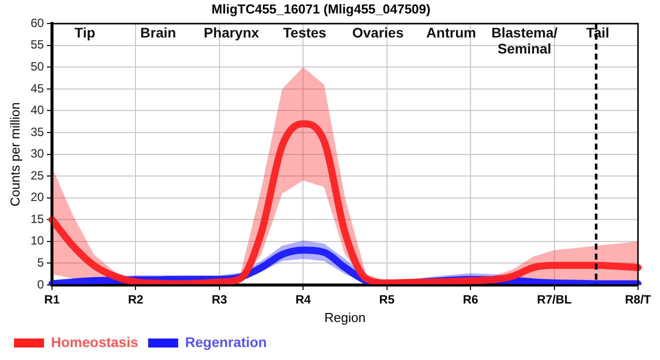 The width and height of the screenshot is (660, 360). Describe the element at coordinates (94, 342) in the screenshot. I see `legend-label: Homeostasis` at that location.